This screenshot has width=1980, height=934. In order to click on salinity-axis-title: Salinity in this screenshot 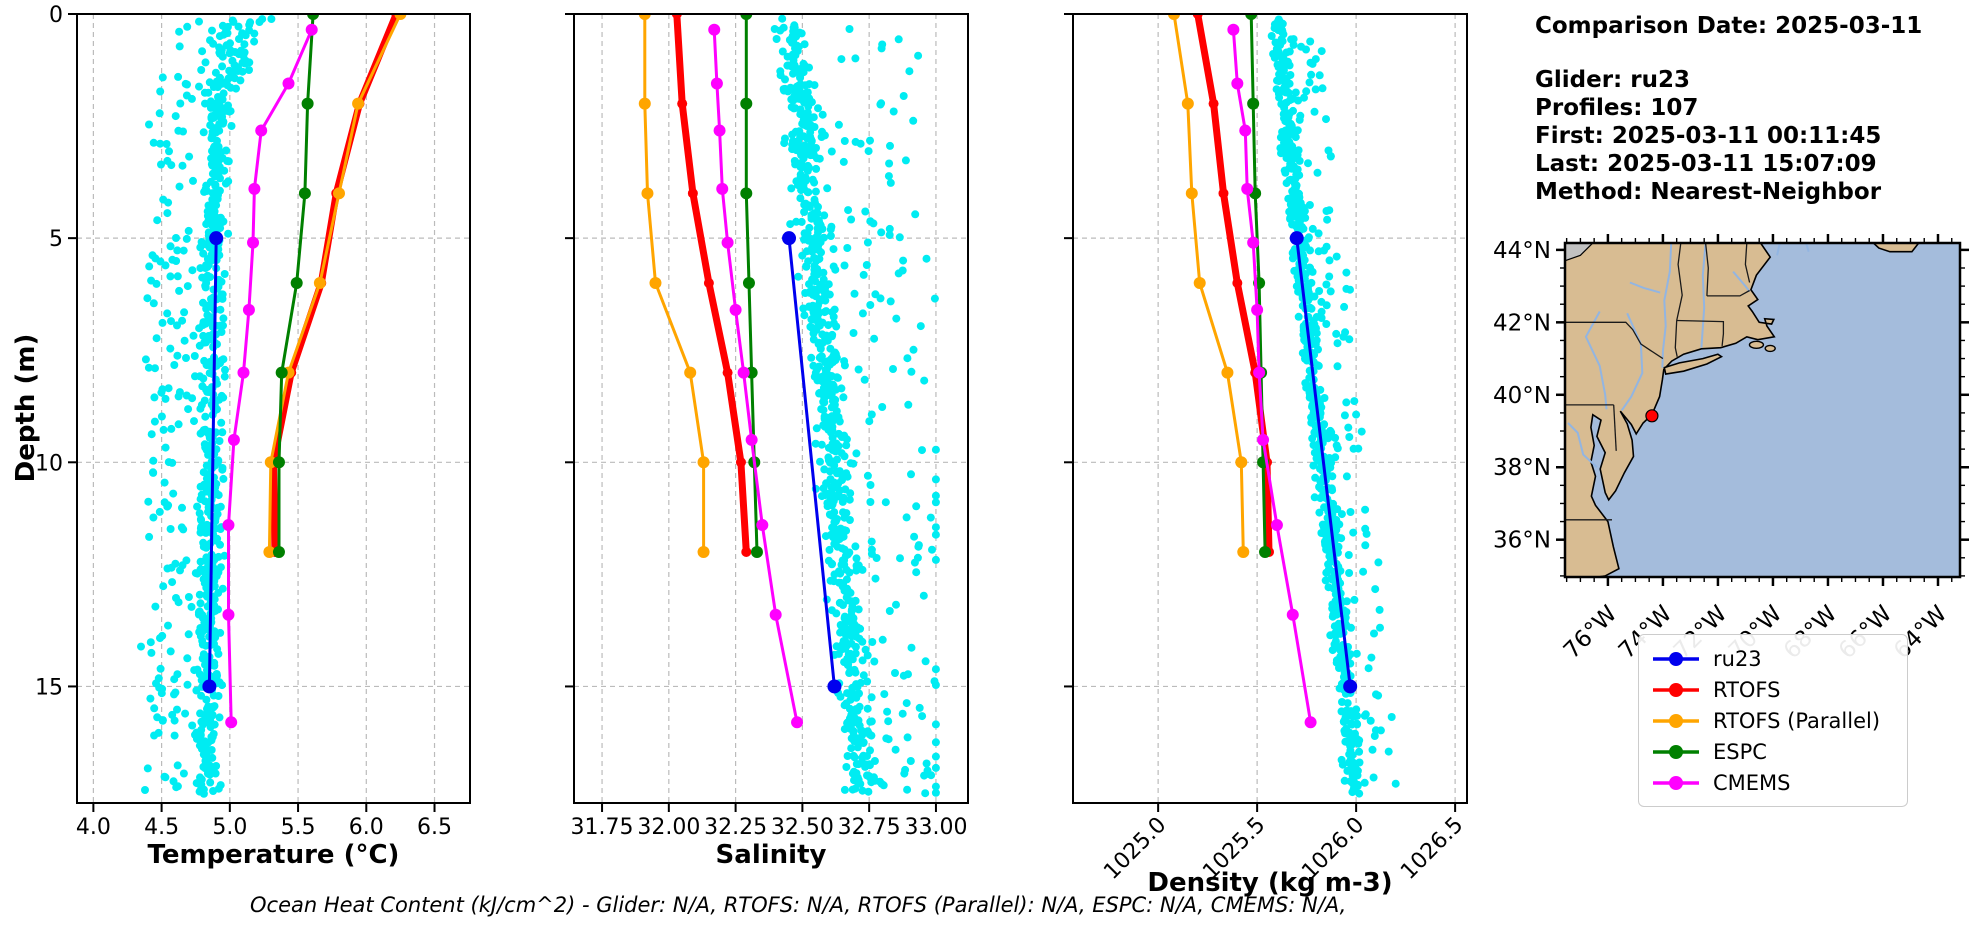, I will do `click(771, 855)`.